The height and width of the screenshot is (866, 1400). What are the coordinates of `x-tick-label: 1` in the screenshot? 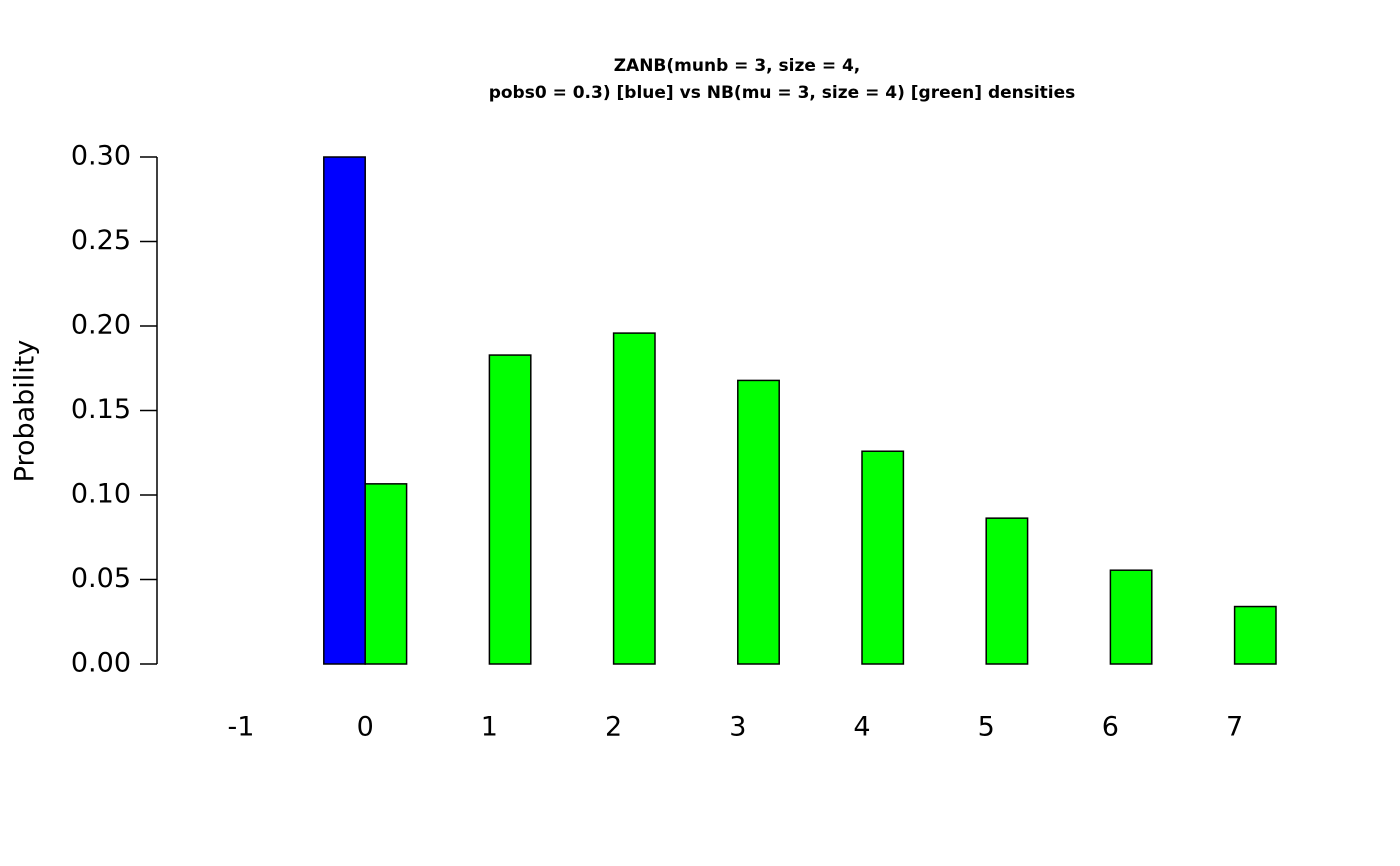 It's located at (489, 727).